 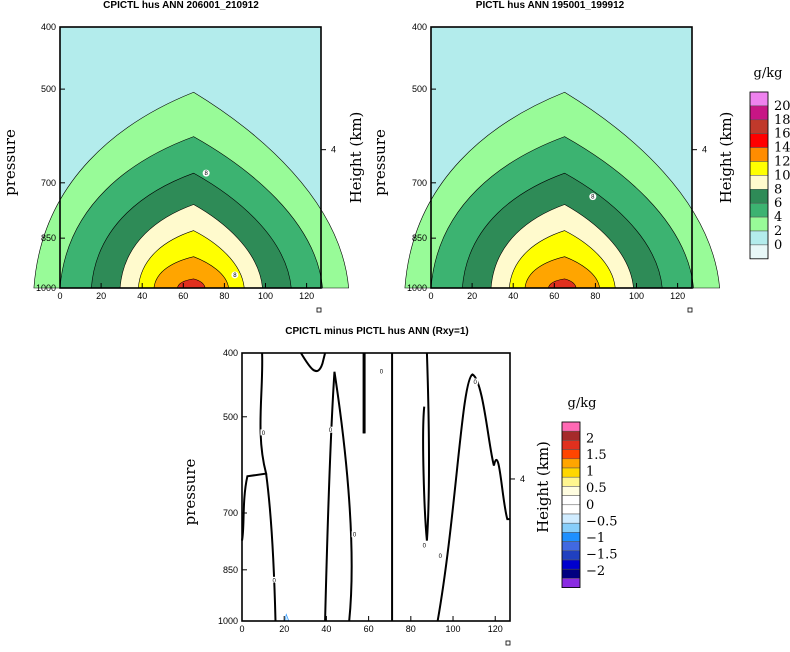 What do you see at coordinates (589, 492) in the screenshot?
I see `colorbar-difference: g/kg 21.5 10.5 0−0.5 −1−1.5 −2` at bounding box center [589, 492].